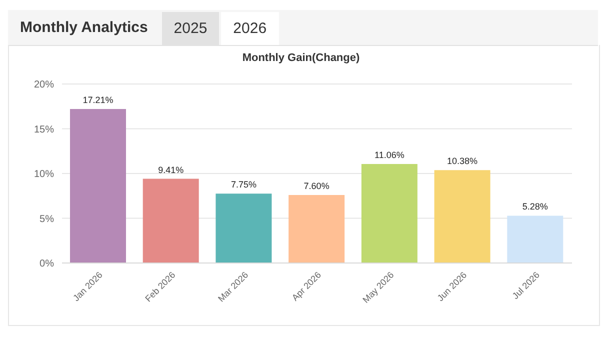  I want to click on data-label: 9.41%, so click(171, 169).